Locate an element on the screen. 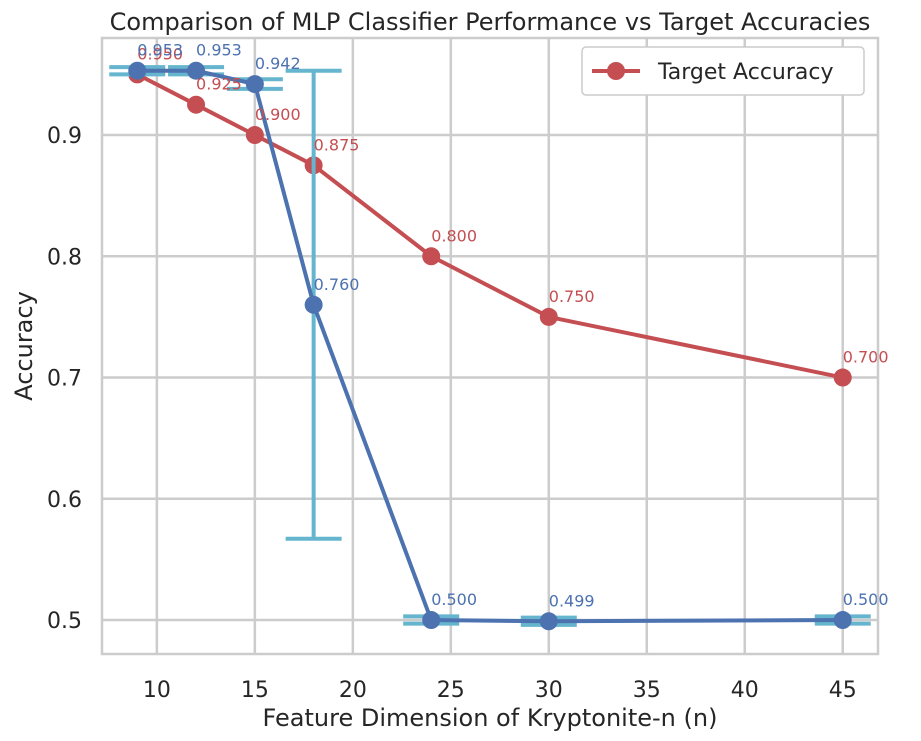 The width and height of the screenshot is (921, 741). legend-marker-target is located at coordinates (616, 71).